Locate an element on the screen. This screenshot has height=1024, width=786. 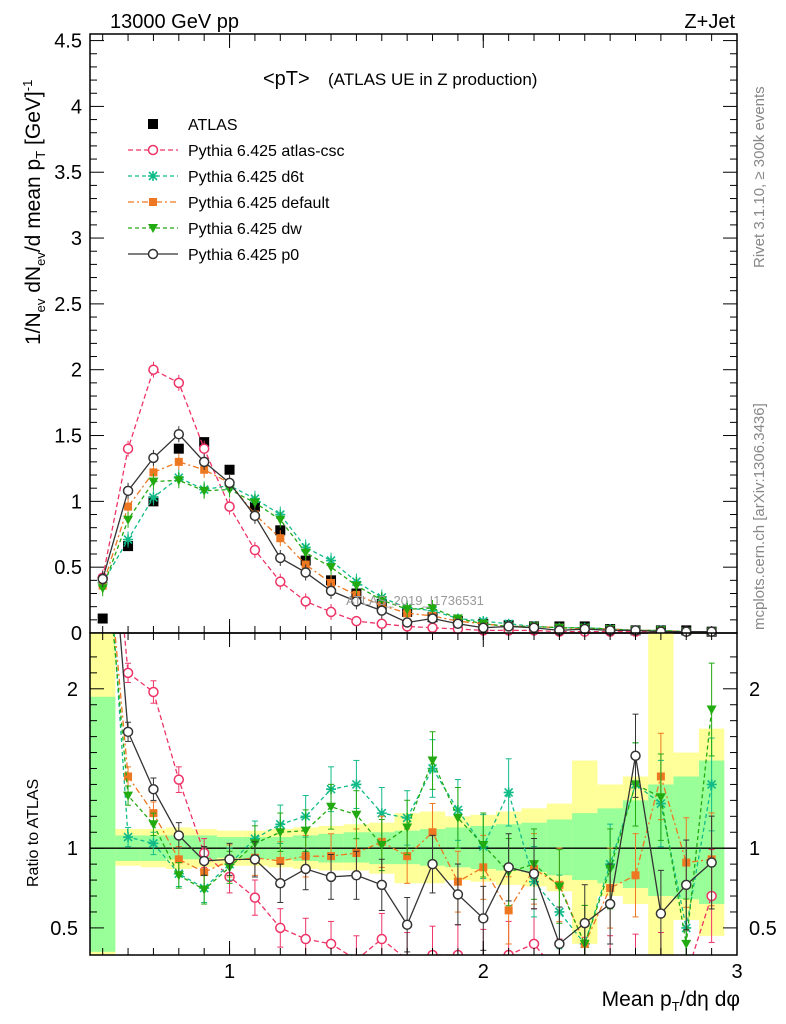
watermark: ATLAS_2019_I1736531 is located at coordinates (415, 600).